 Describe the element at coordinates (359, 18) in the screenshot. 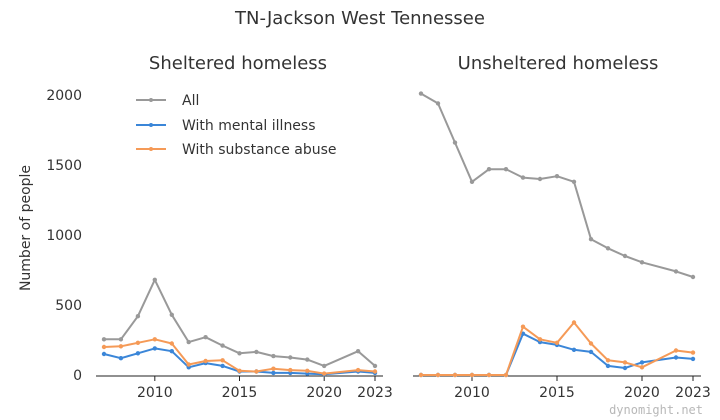

I see `chart-title: TN-Jackson West Tennessee` at that location.